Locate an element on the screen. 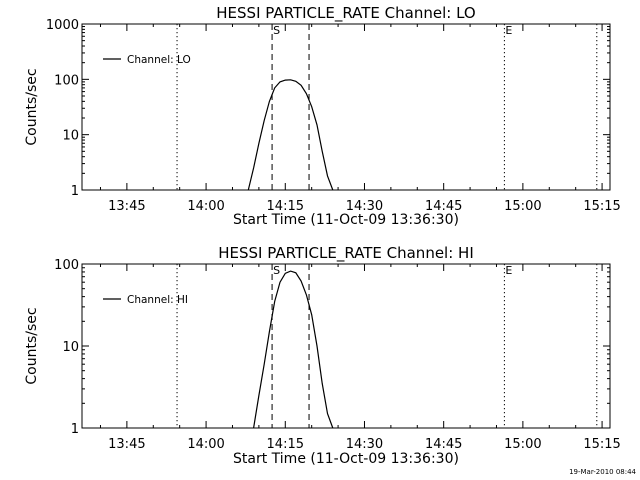 This screenshot has width=640, height=480. legend-label: Channel: LO is located at coordinates (159, 60).